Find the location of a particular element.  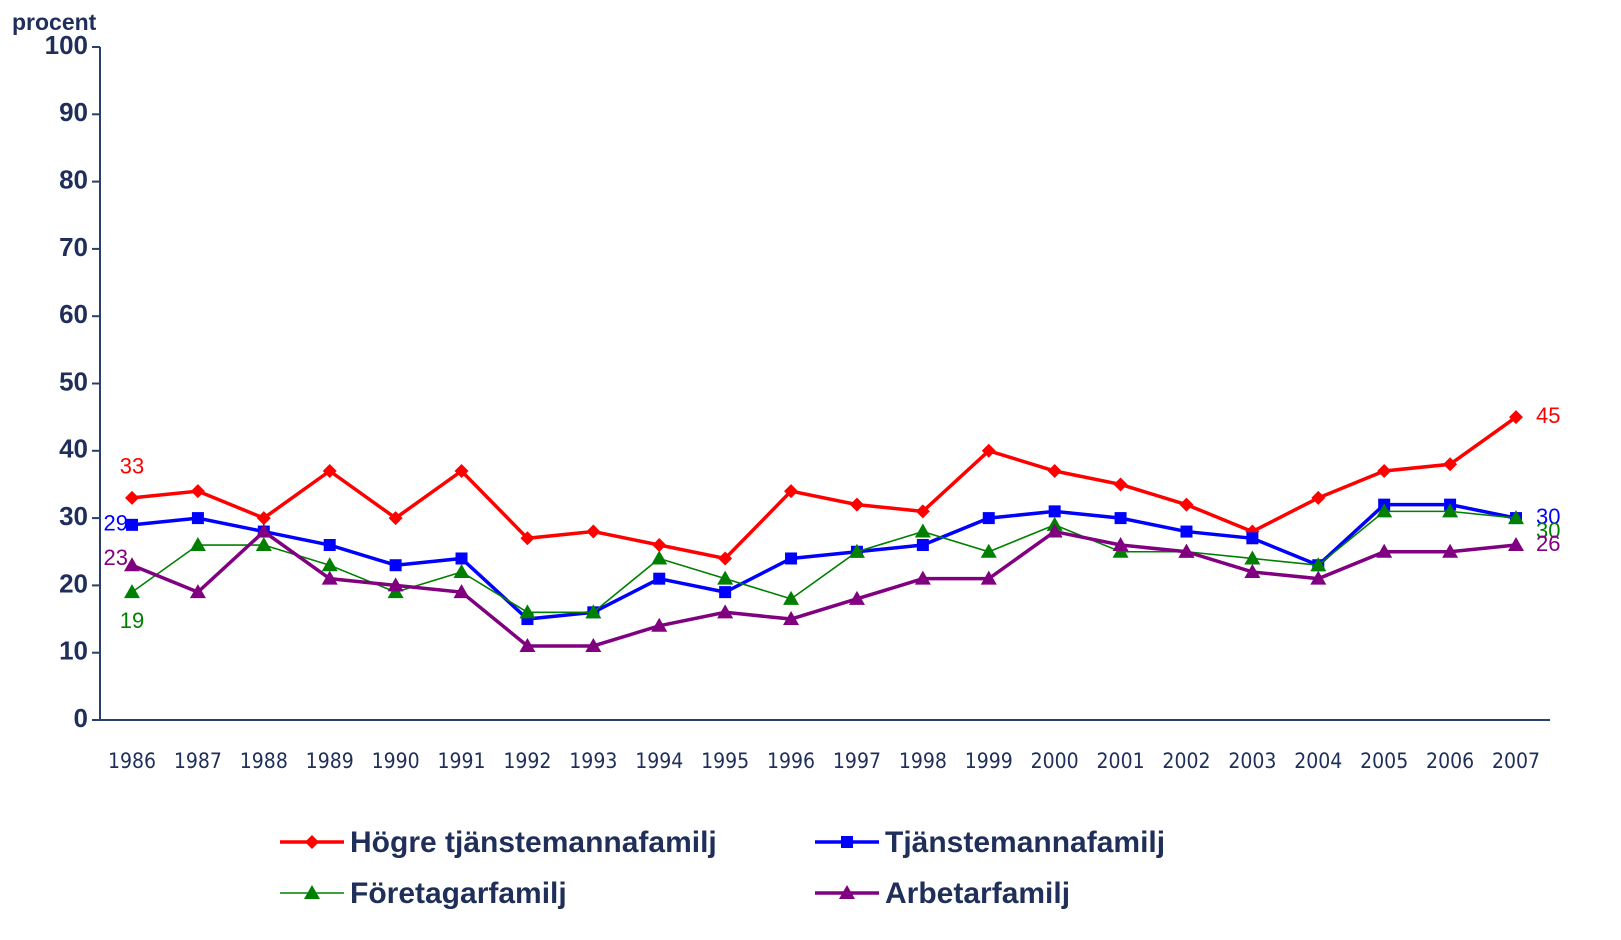

x-tick-label: 2001 is located at coordinates (1121, 761).